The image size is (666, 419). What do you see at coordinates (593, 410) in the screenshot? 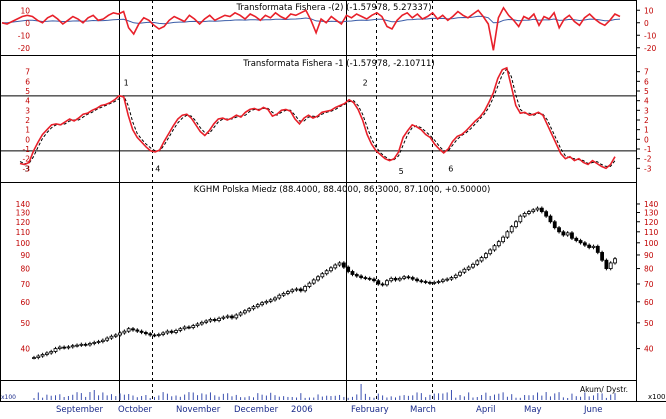
I see `xlabel-june: June` at bounding box center [593, 410].